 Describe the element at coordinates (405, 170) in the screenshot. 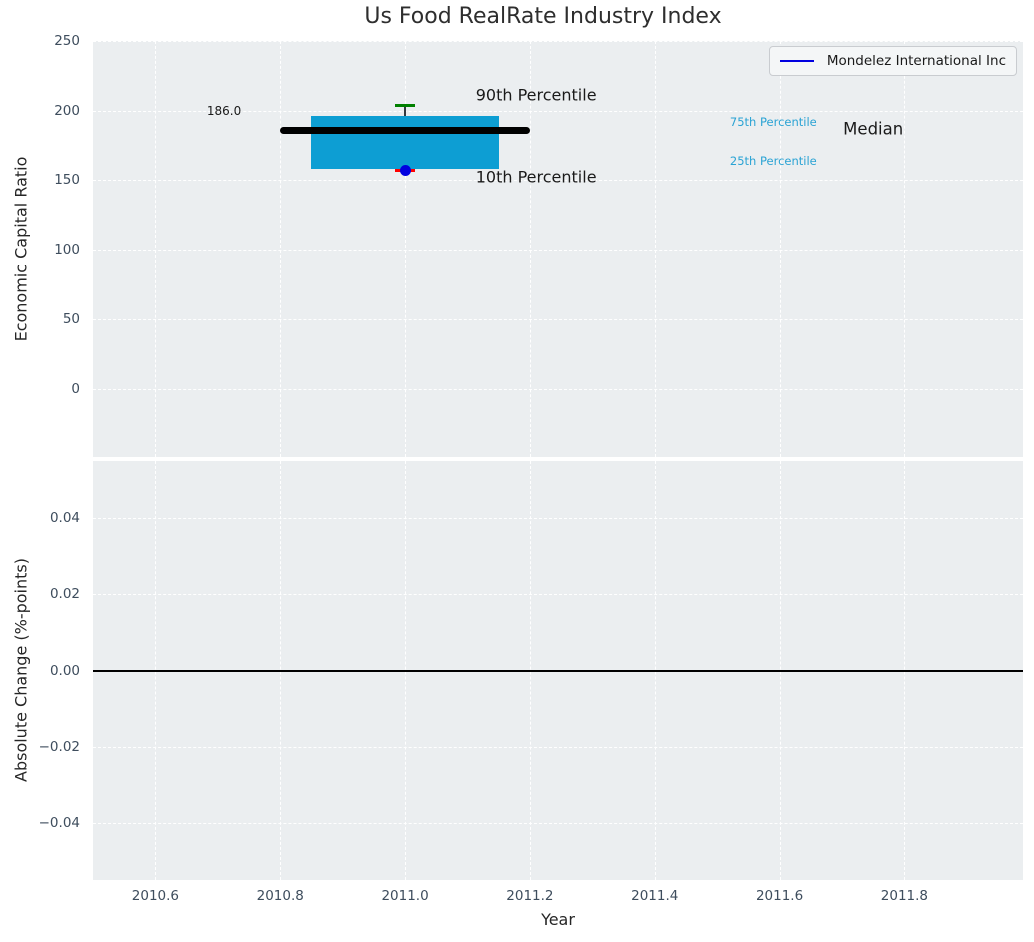

I see `company-point` at that location.